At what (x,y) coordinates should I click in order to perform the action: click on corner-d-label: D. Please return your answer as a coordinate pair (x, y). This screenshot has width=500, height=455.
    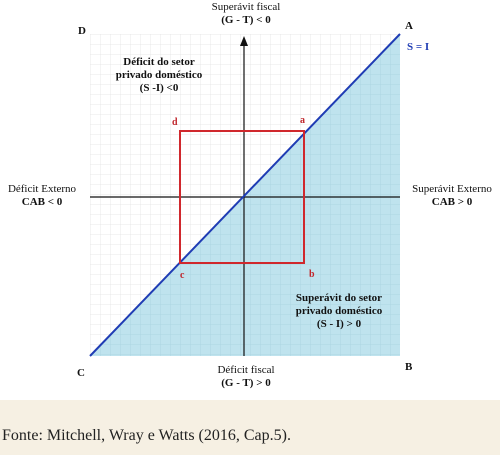
    Looking at the image, I should click on (82, 31).